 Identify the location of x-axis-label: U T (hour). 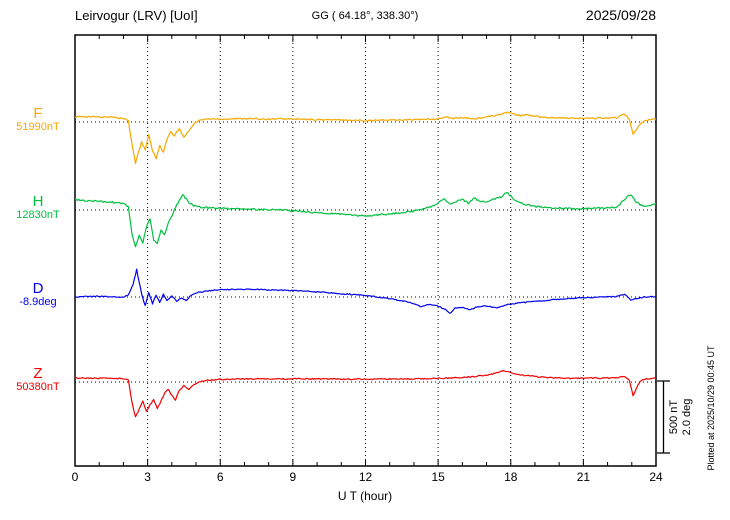
(365, 496).